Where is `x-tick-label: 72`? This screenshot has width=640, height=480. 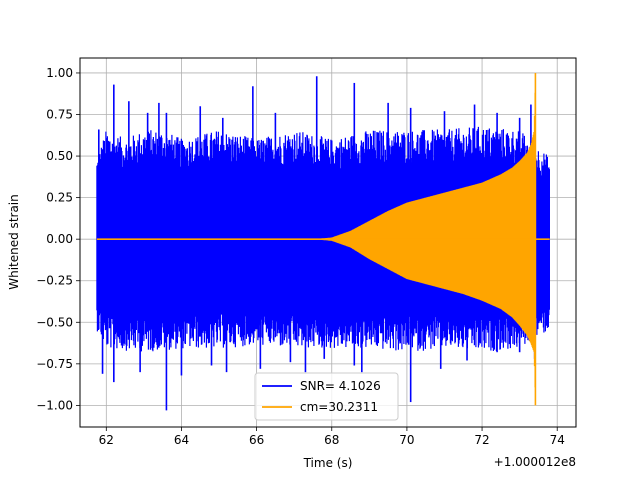 x-tick-label: 72 is located at coordinates (481, 440).